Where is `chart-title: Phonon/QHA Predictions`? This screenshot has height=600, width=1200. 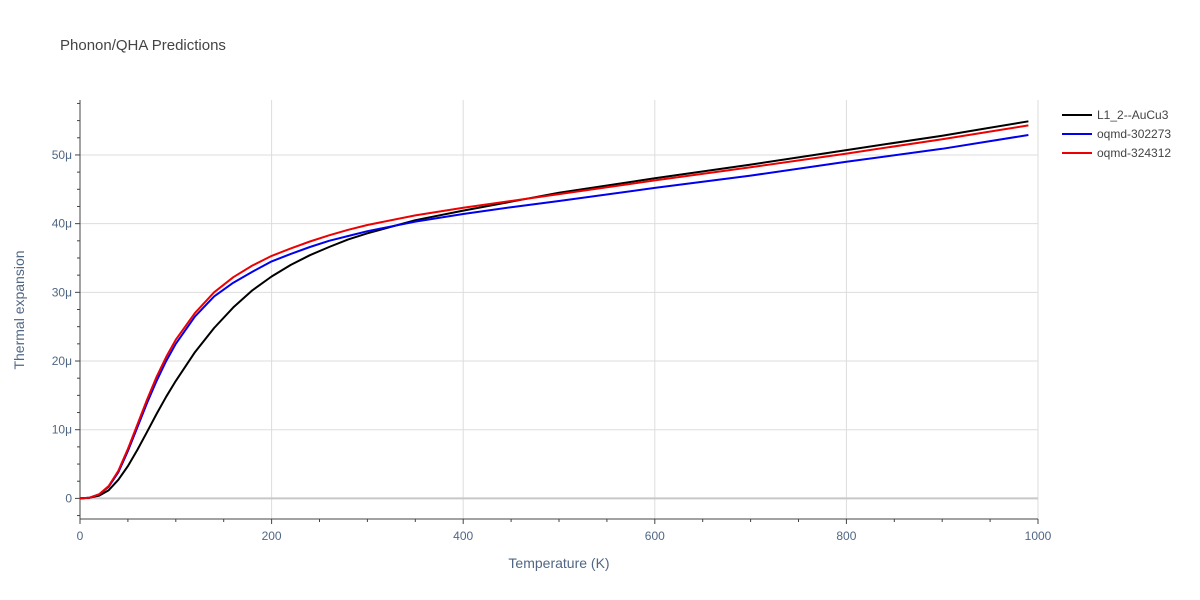 chart-title: Phonon/QHA Predictions is located at coordinates (143, 45).